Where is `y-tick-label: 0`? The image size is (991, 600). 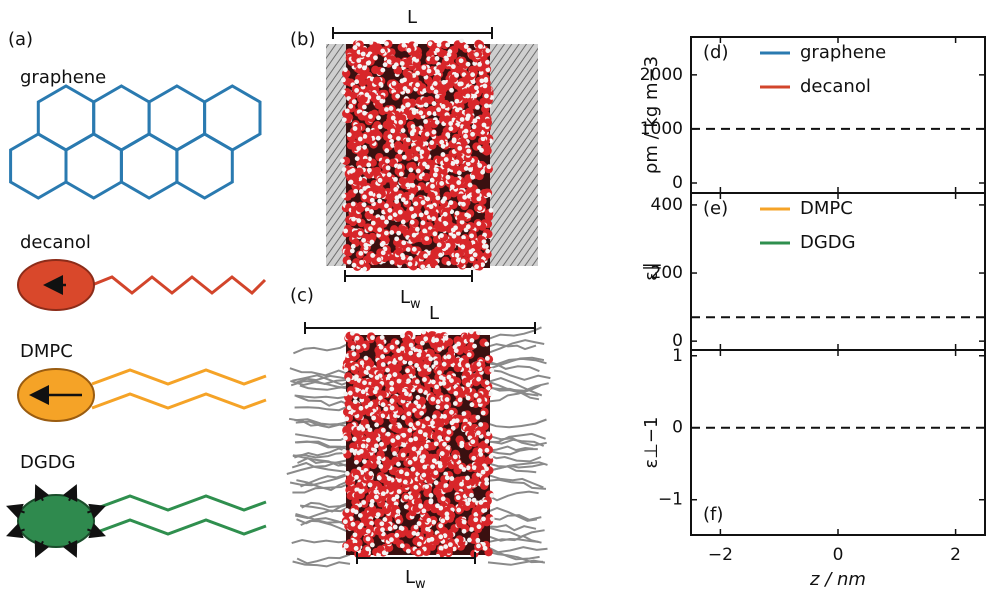
y-tick-label: 0 is located at coordinates (677, 341).